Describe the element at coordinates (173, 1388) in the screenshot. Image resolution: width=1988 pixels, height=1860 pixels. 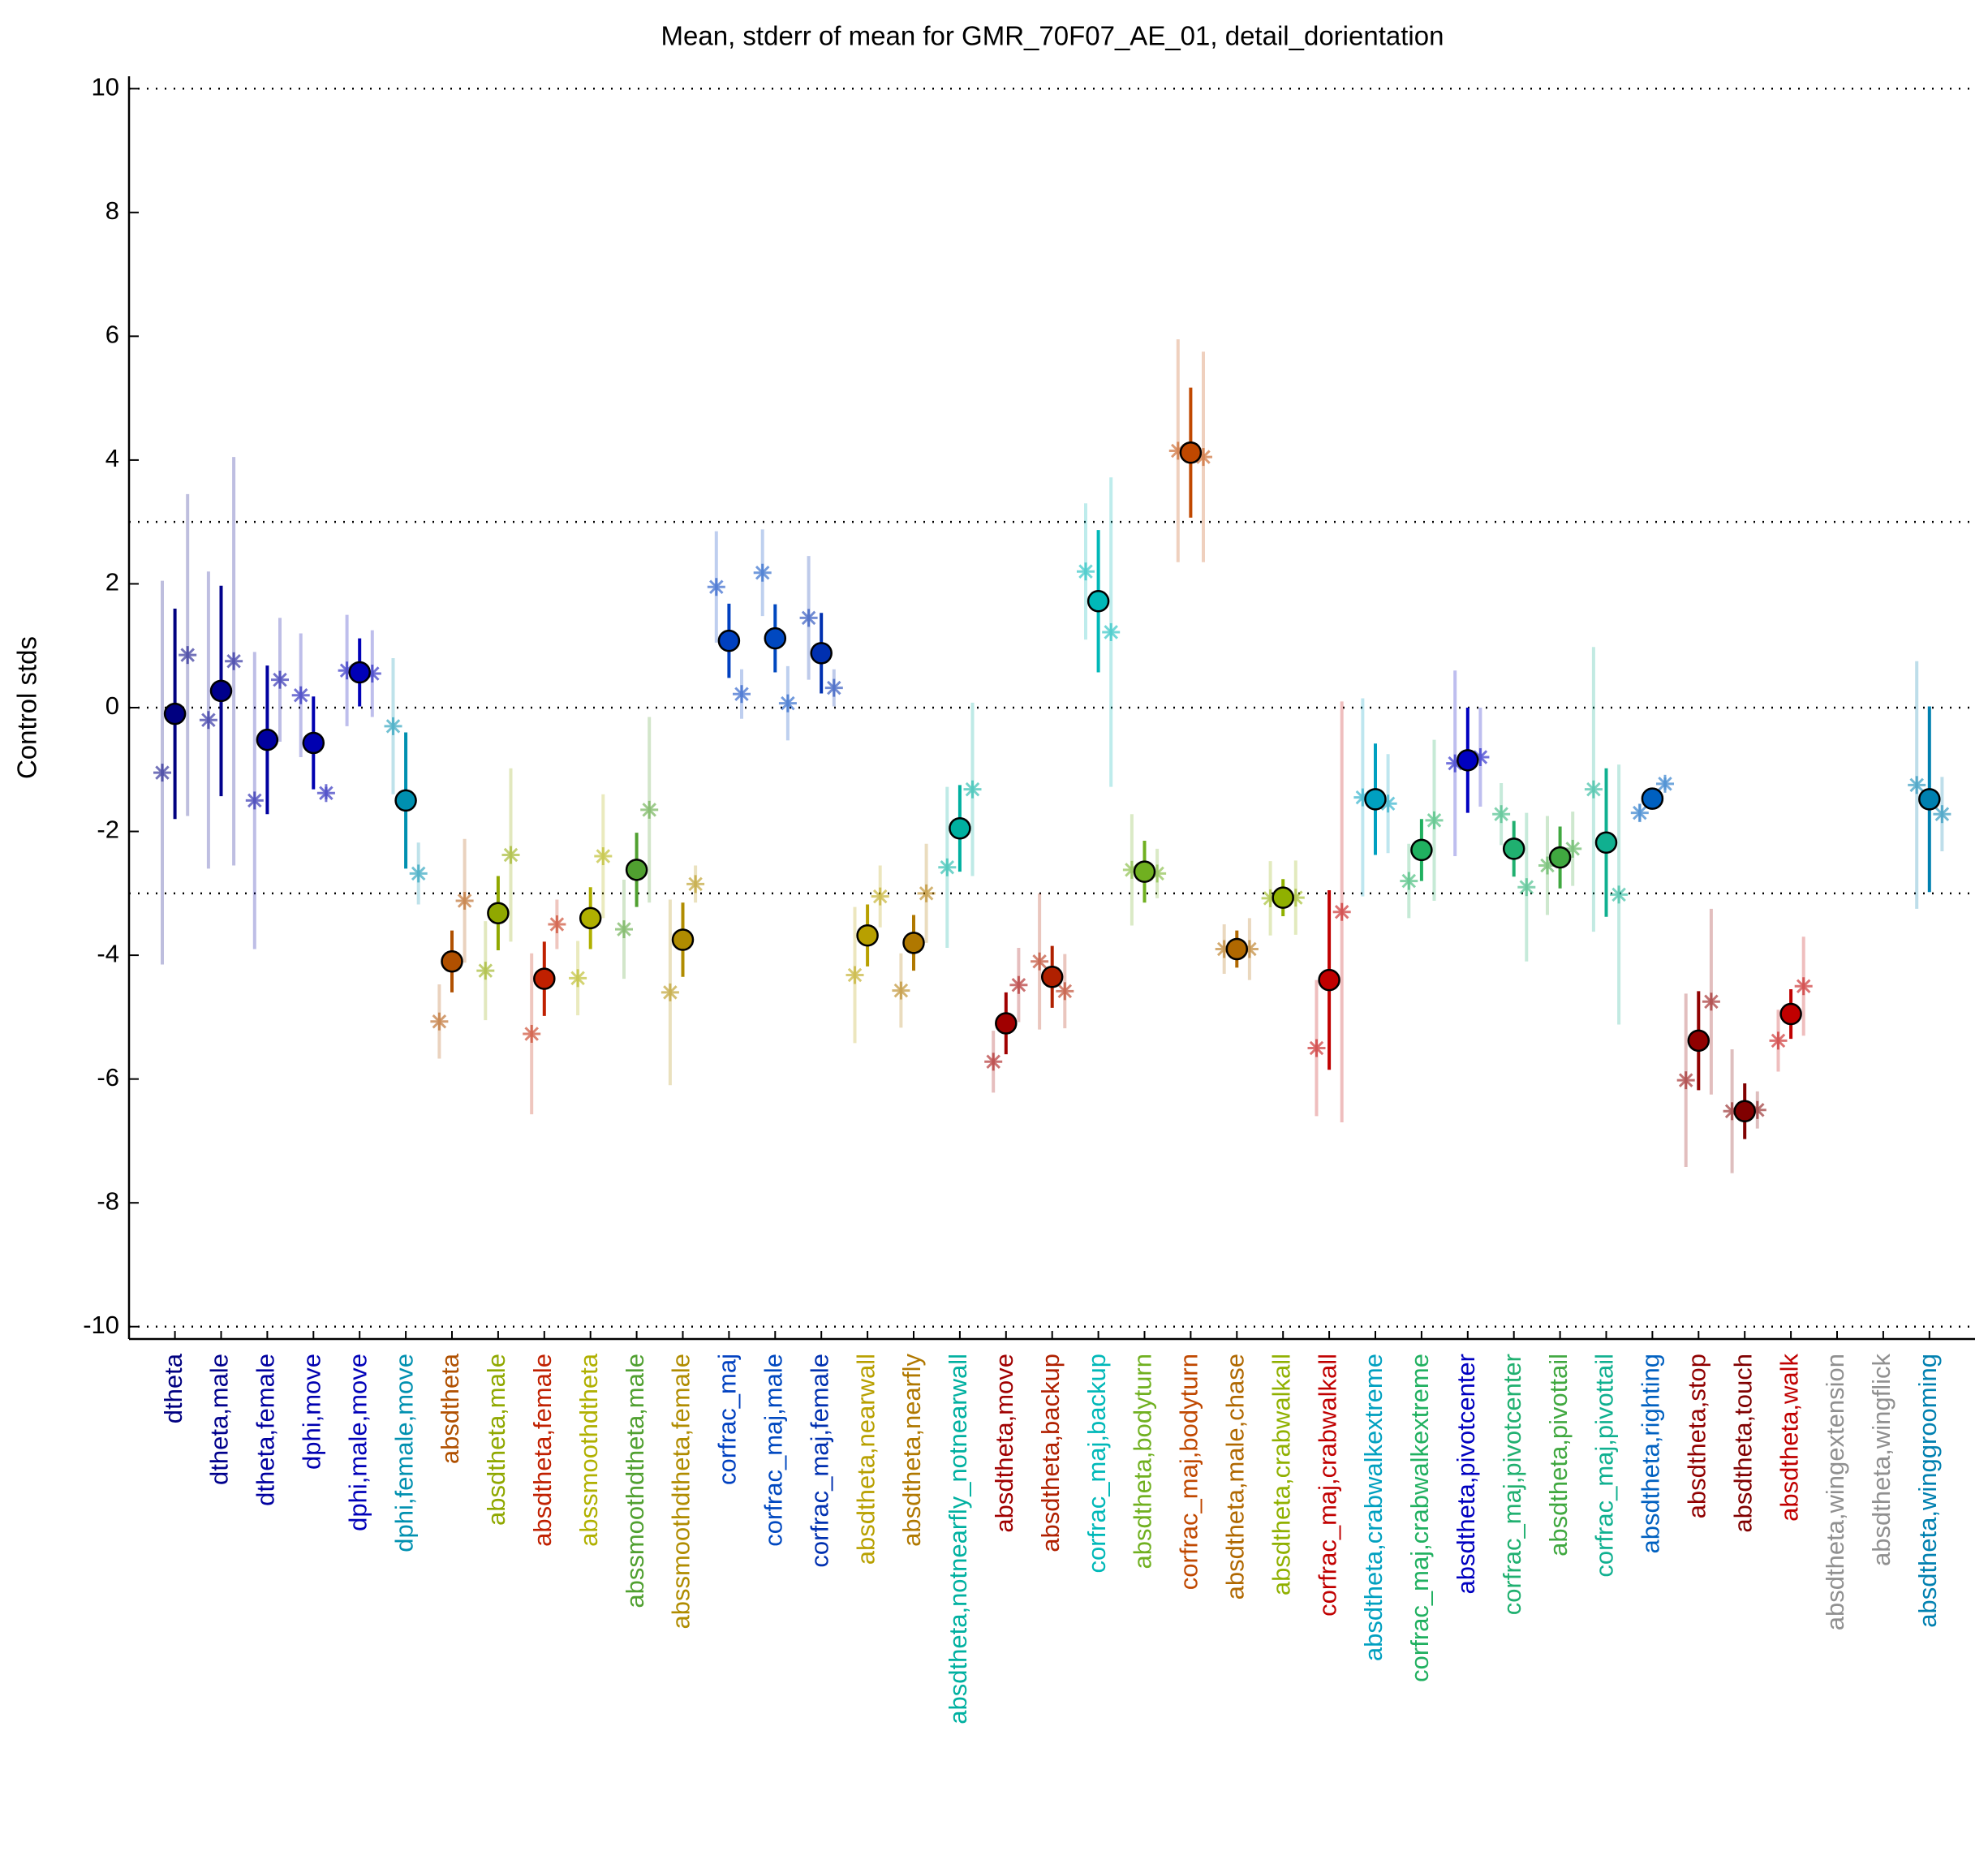
I see `x-tick-label: dtheta` at that location.